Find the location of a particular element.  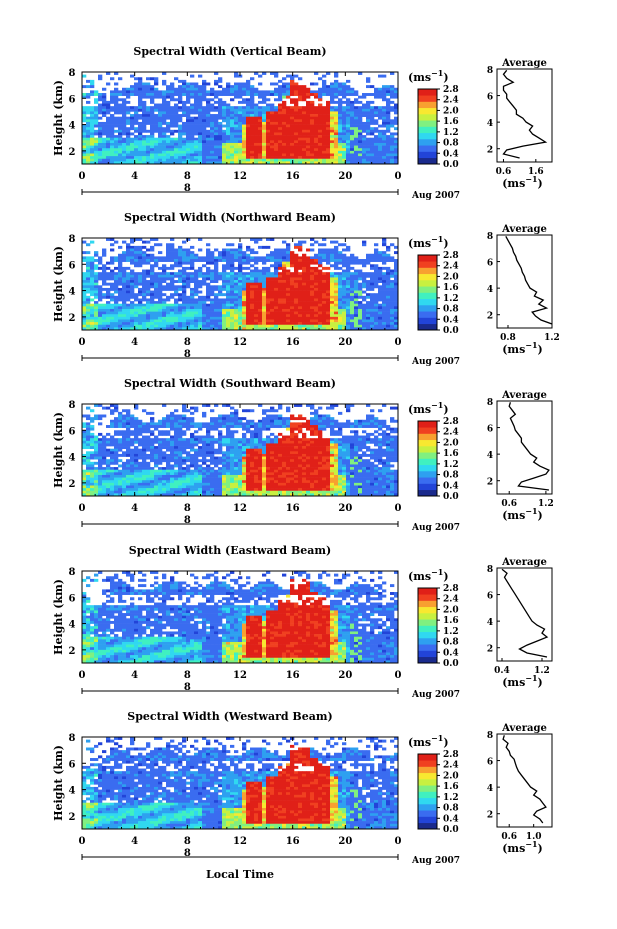

profile-x-tick-label: 1.2 is located at coordinates (546, 504).